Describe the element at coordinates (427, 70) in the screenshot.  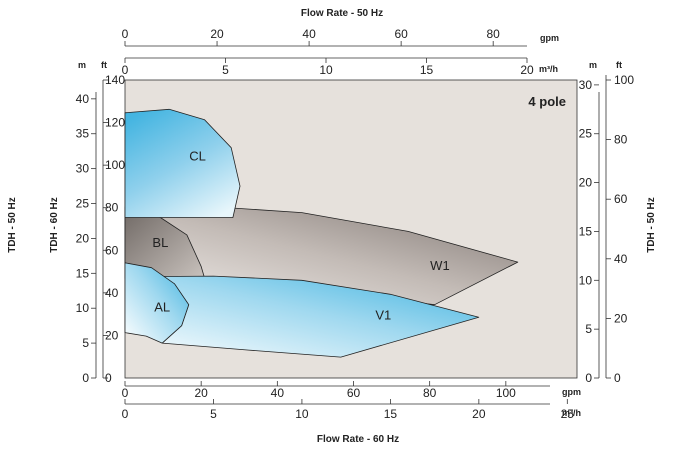
I see `top-m3h-tick-label: 15` at that location.